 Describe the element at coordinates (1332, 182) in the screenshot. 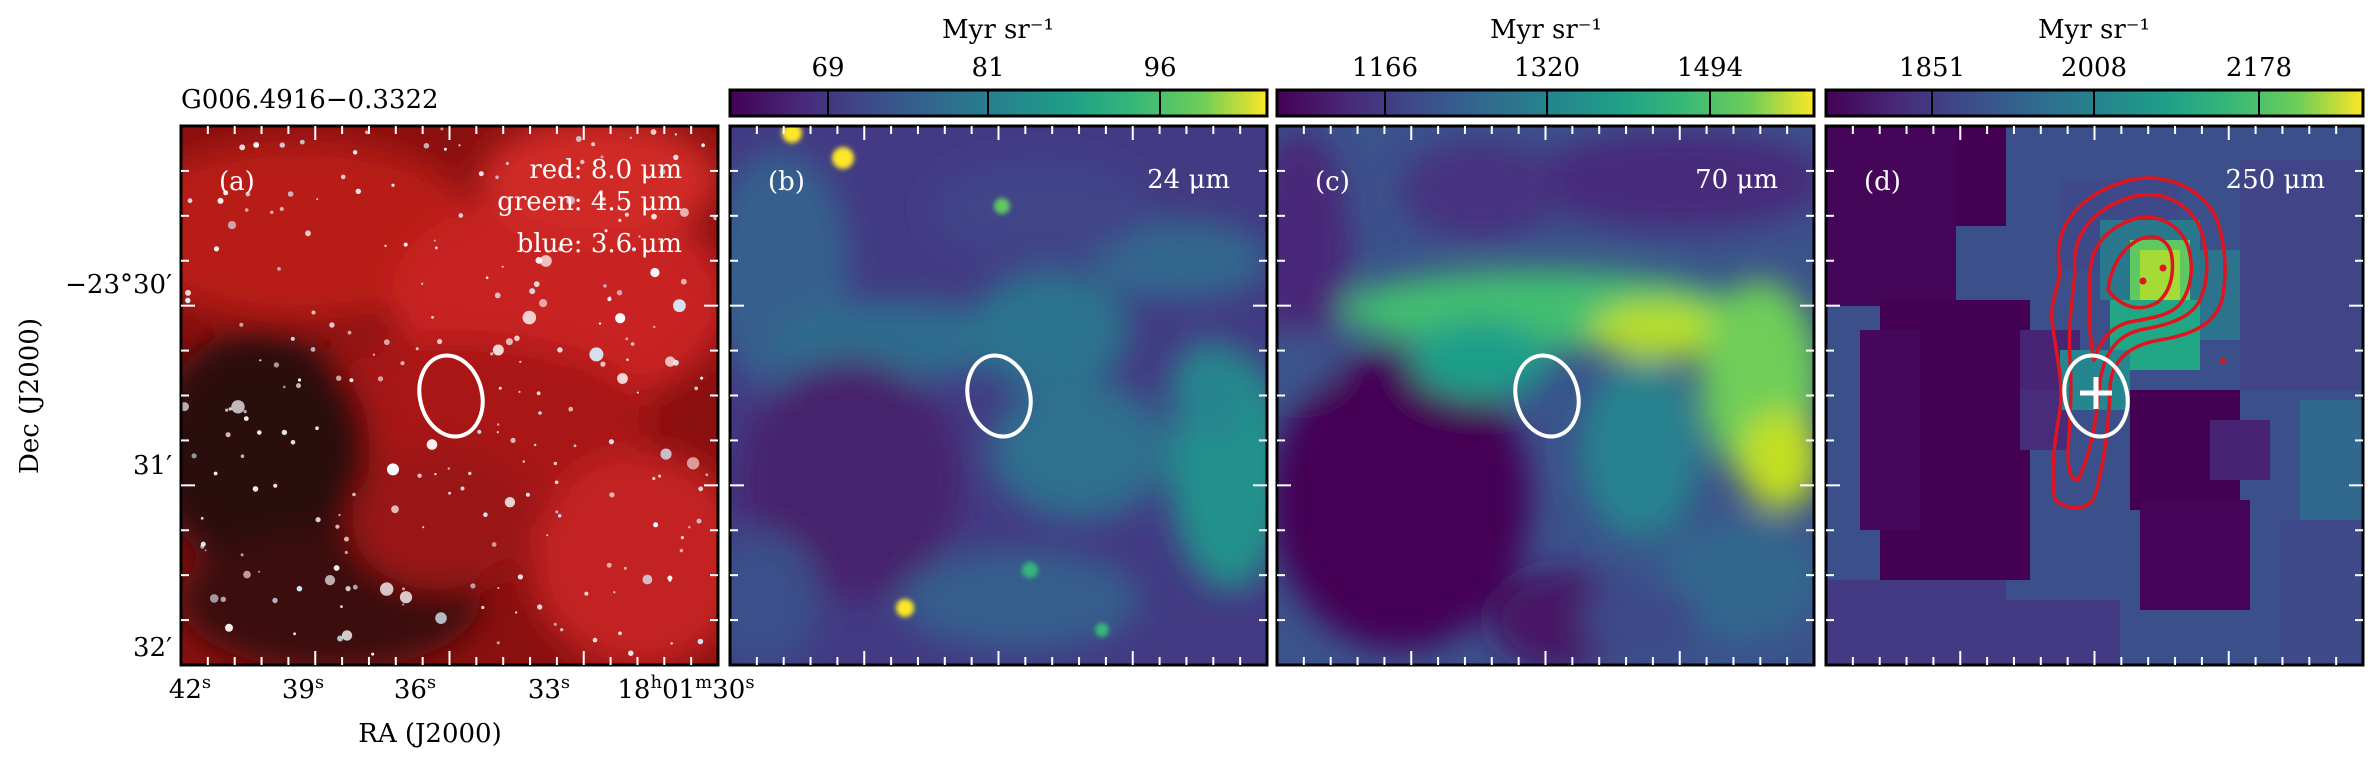

I see `panel-c-letter: (c)` at that location.